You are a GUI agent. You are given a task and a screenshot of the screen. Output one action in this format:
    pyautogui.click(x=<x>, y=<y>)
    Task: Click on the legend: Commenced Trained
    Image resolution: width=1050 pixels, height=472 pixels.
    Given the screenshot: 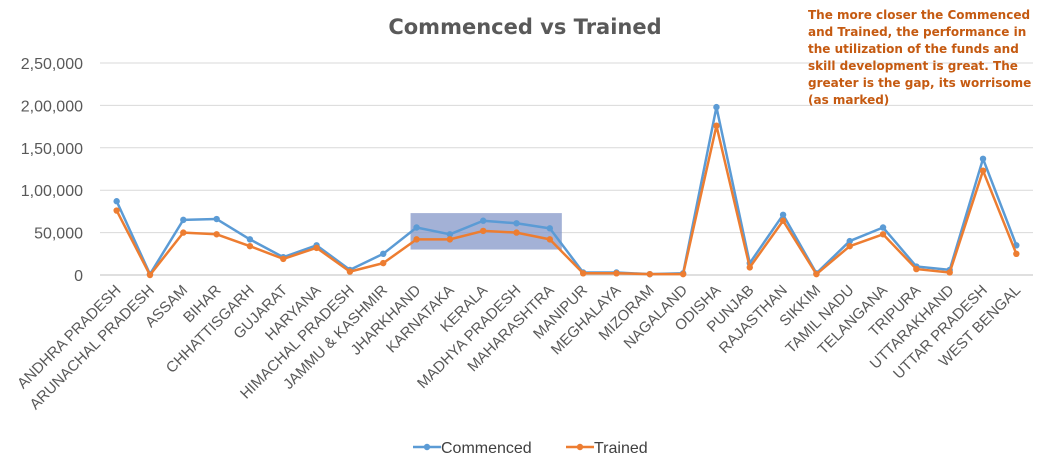 What is the action you would take?
    pyautogui.click(x=530, y=448)
    